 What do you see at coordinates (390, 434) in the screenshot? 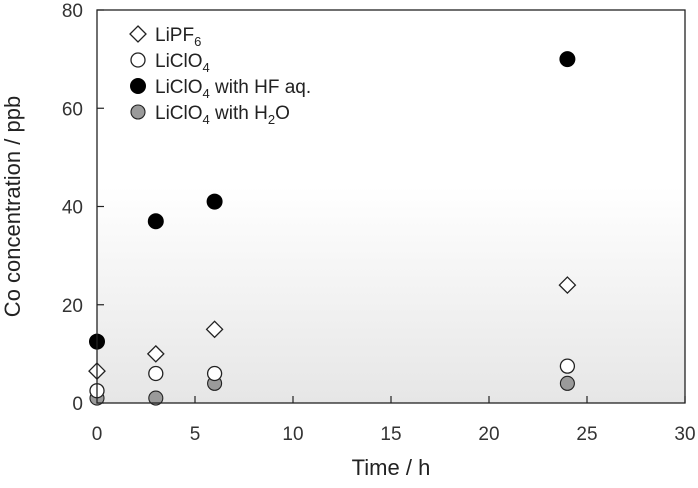
I see `x-tick-label: 15` at bounding box center [390, 434].